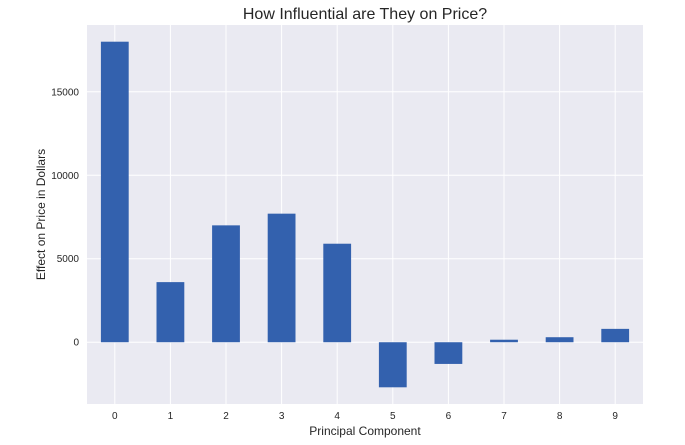  Describe the element at coordinates (65, 176) in the screenshot. I see `y-tick-label: 10000` at that location.